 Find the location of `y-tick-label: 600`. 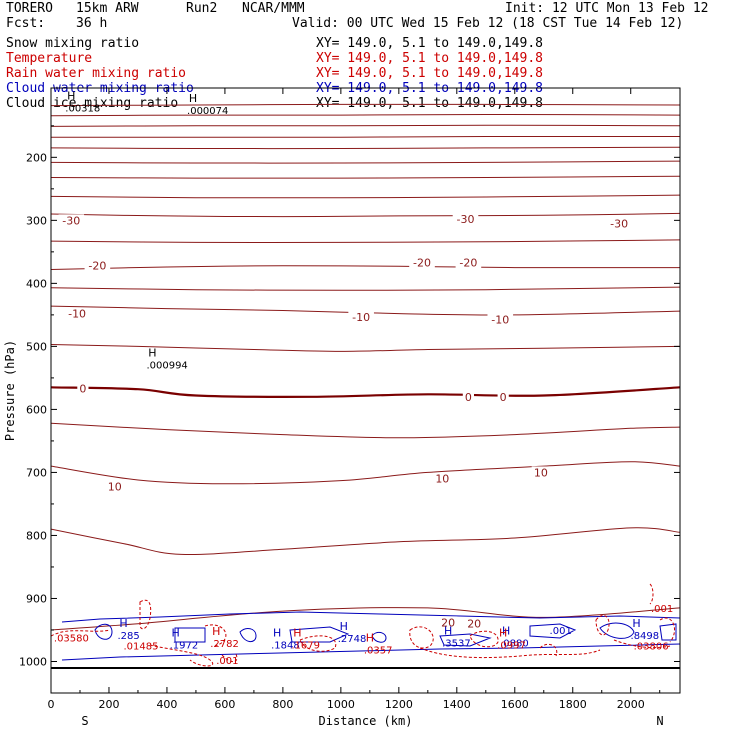

y-tick-label: 600 is located at coordinates (36, 409).